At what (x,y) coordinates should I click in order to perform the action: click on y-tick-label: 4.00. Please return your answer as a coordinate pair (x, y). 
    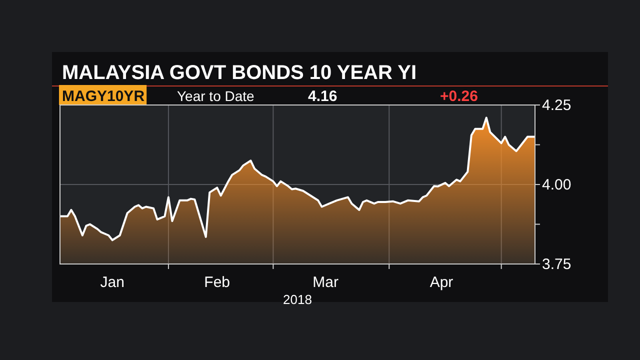
    Looking at the image, I should click on (557, 185).